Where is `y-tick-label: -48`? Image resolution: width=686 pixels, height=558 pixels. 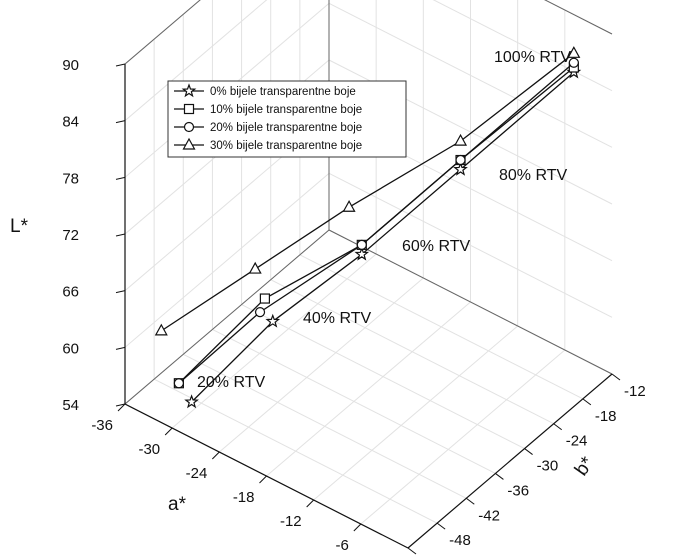 y-tick-label: -48 is located at coordinates (460, 540).